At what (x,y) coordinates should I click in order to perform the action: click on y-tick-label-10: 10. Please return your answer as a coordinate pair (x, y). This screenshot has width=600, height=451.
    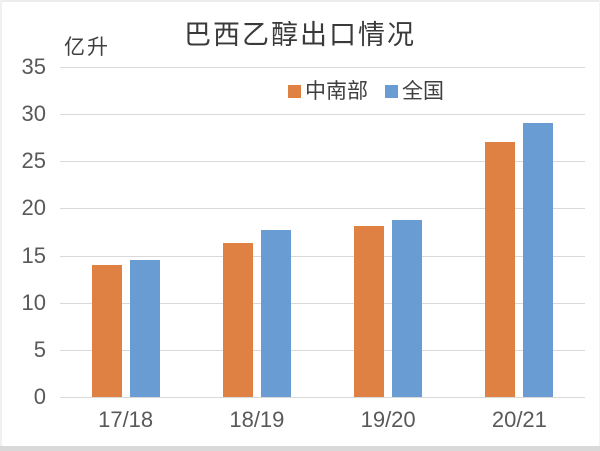
    Looking at the image, I should click on (33, 302).